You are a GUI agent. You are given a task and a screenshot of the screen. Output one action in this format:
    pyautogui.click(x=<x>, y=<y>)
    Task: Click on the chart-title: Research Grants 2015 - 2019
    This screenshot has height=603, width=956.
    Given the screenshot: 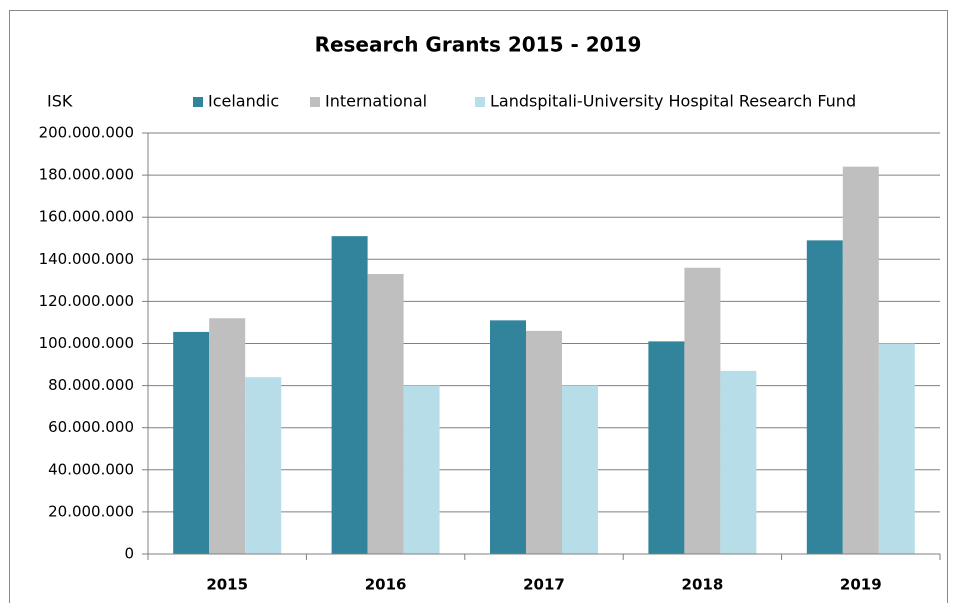 What is the action you would take?
    pyautogui.click(x=478, y=45)
    